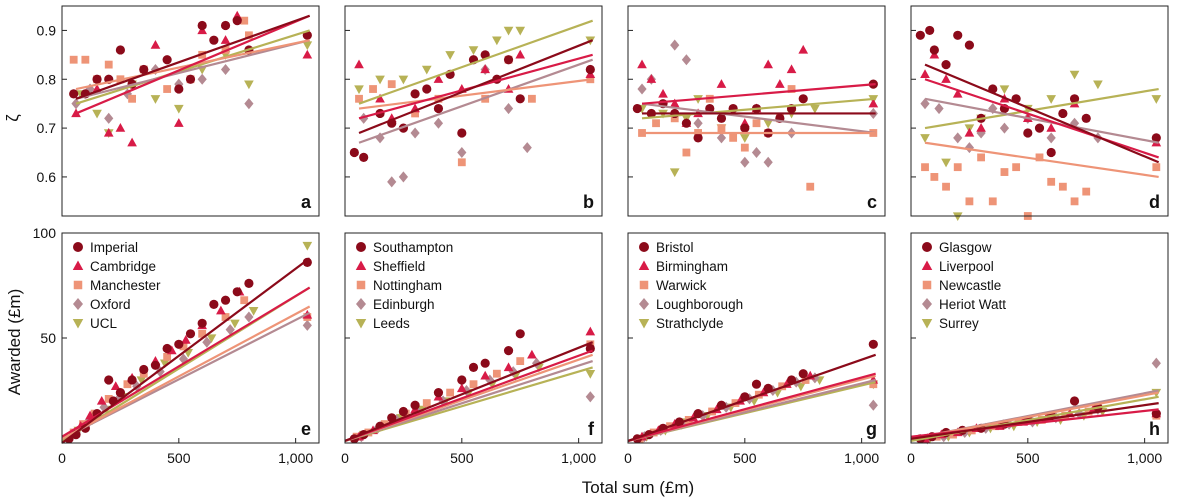  Describe the element at coordinates (110, 304) in the screenshot. I see `legend-label: Oxford` at that location.